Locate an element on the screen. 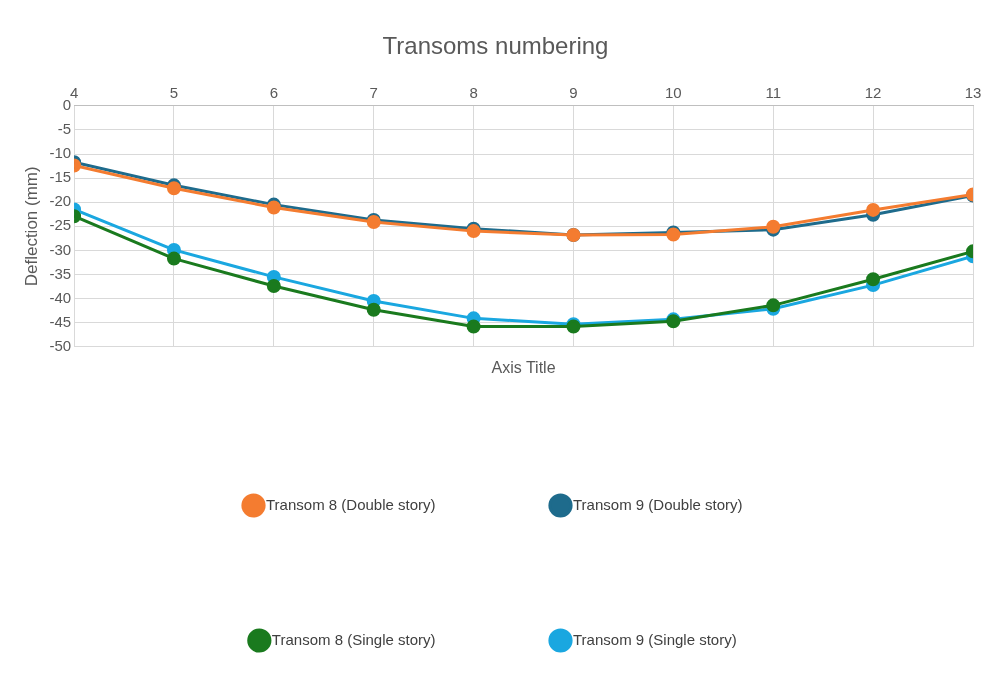  chart-title: Transoms numbering is located at coordinates (495, 46).